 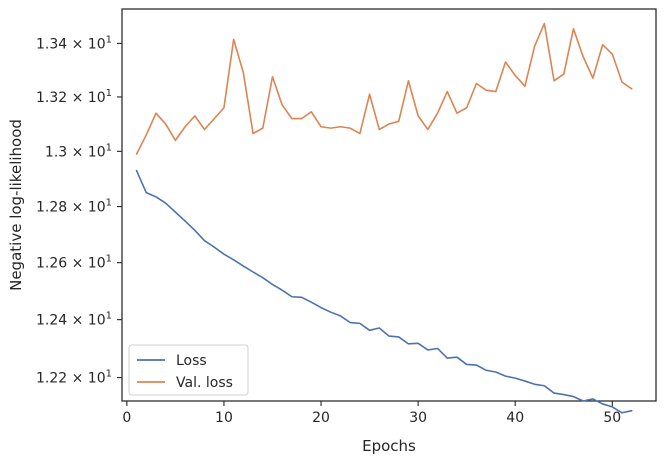 What do you see at coordinates (612, 418) in the screenshot?
I see `x-tick-label: 50` at bounding box center [612, 418].